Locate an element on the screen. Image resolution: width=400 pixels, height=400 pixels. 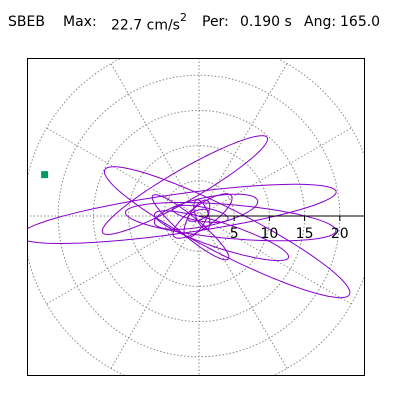
max-point-marker is located at coordinates (45, 175).